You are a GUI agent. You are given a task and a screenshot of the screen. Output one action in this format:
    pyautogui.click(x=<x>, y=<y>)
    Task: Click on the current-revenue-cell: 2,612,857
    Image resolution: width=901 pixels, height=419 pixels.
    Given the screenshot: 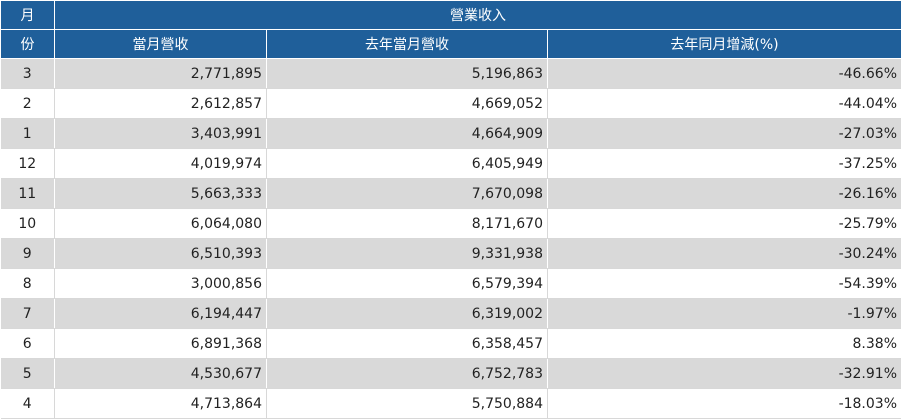 What is the action you would take?
    pyautogui.click(x=160, y=103)
    